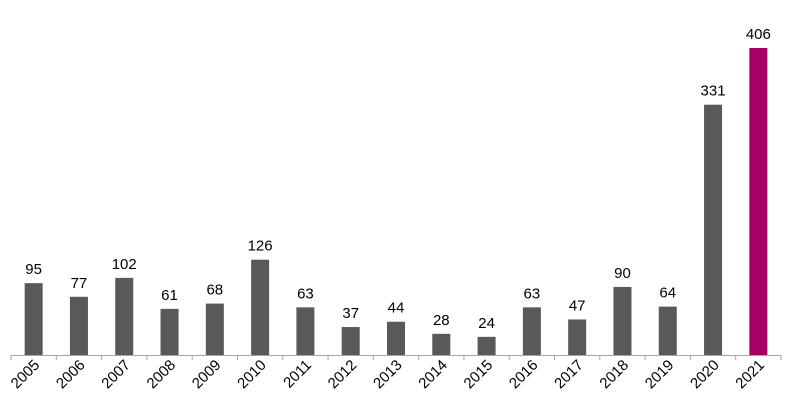 The image size is (796, 411). Describe the element at coordinates (441, 344) in the screenshot. I see `bar-2014` at that location.